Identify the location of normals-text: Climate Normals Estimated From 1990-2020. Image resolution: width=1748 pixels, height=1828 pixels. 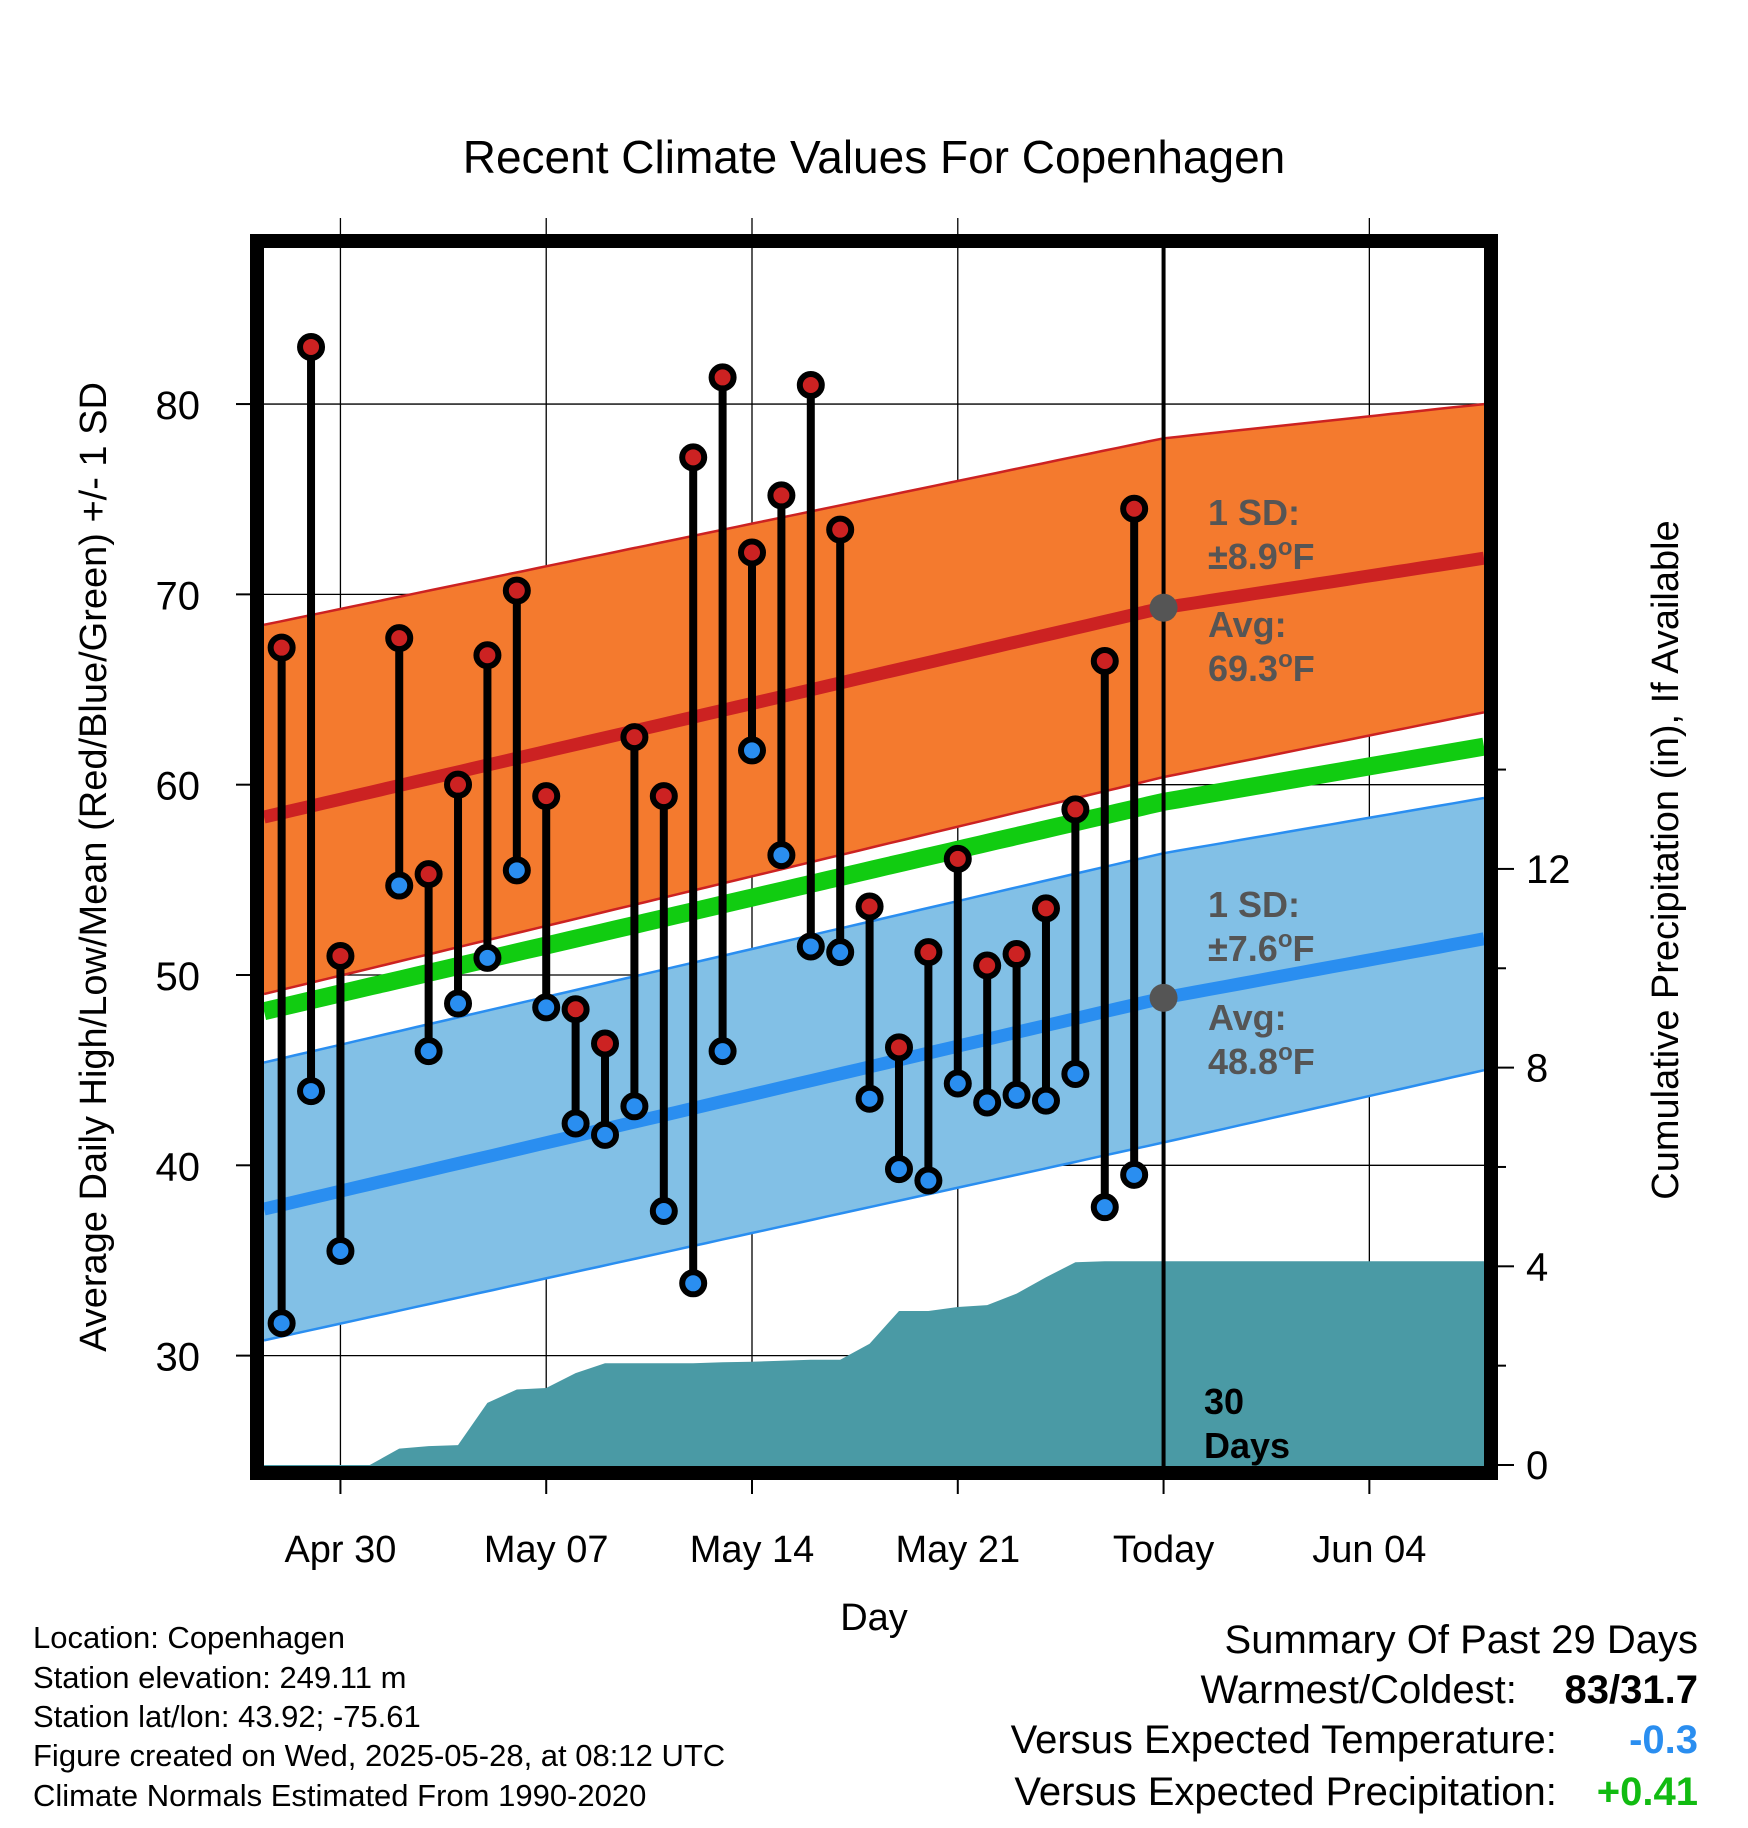
(340, 1795).